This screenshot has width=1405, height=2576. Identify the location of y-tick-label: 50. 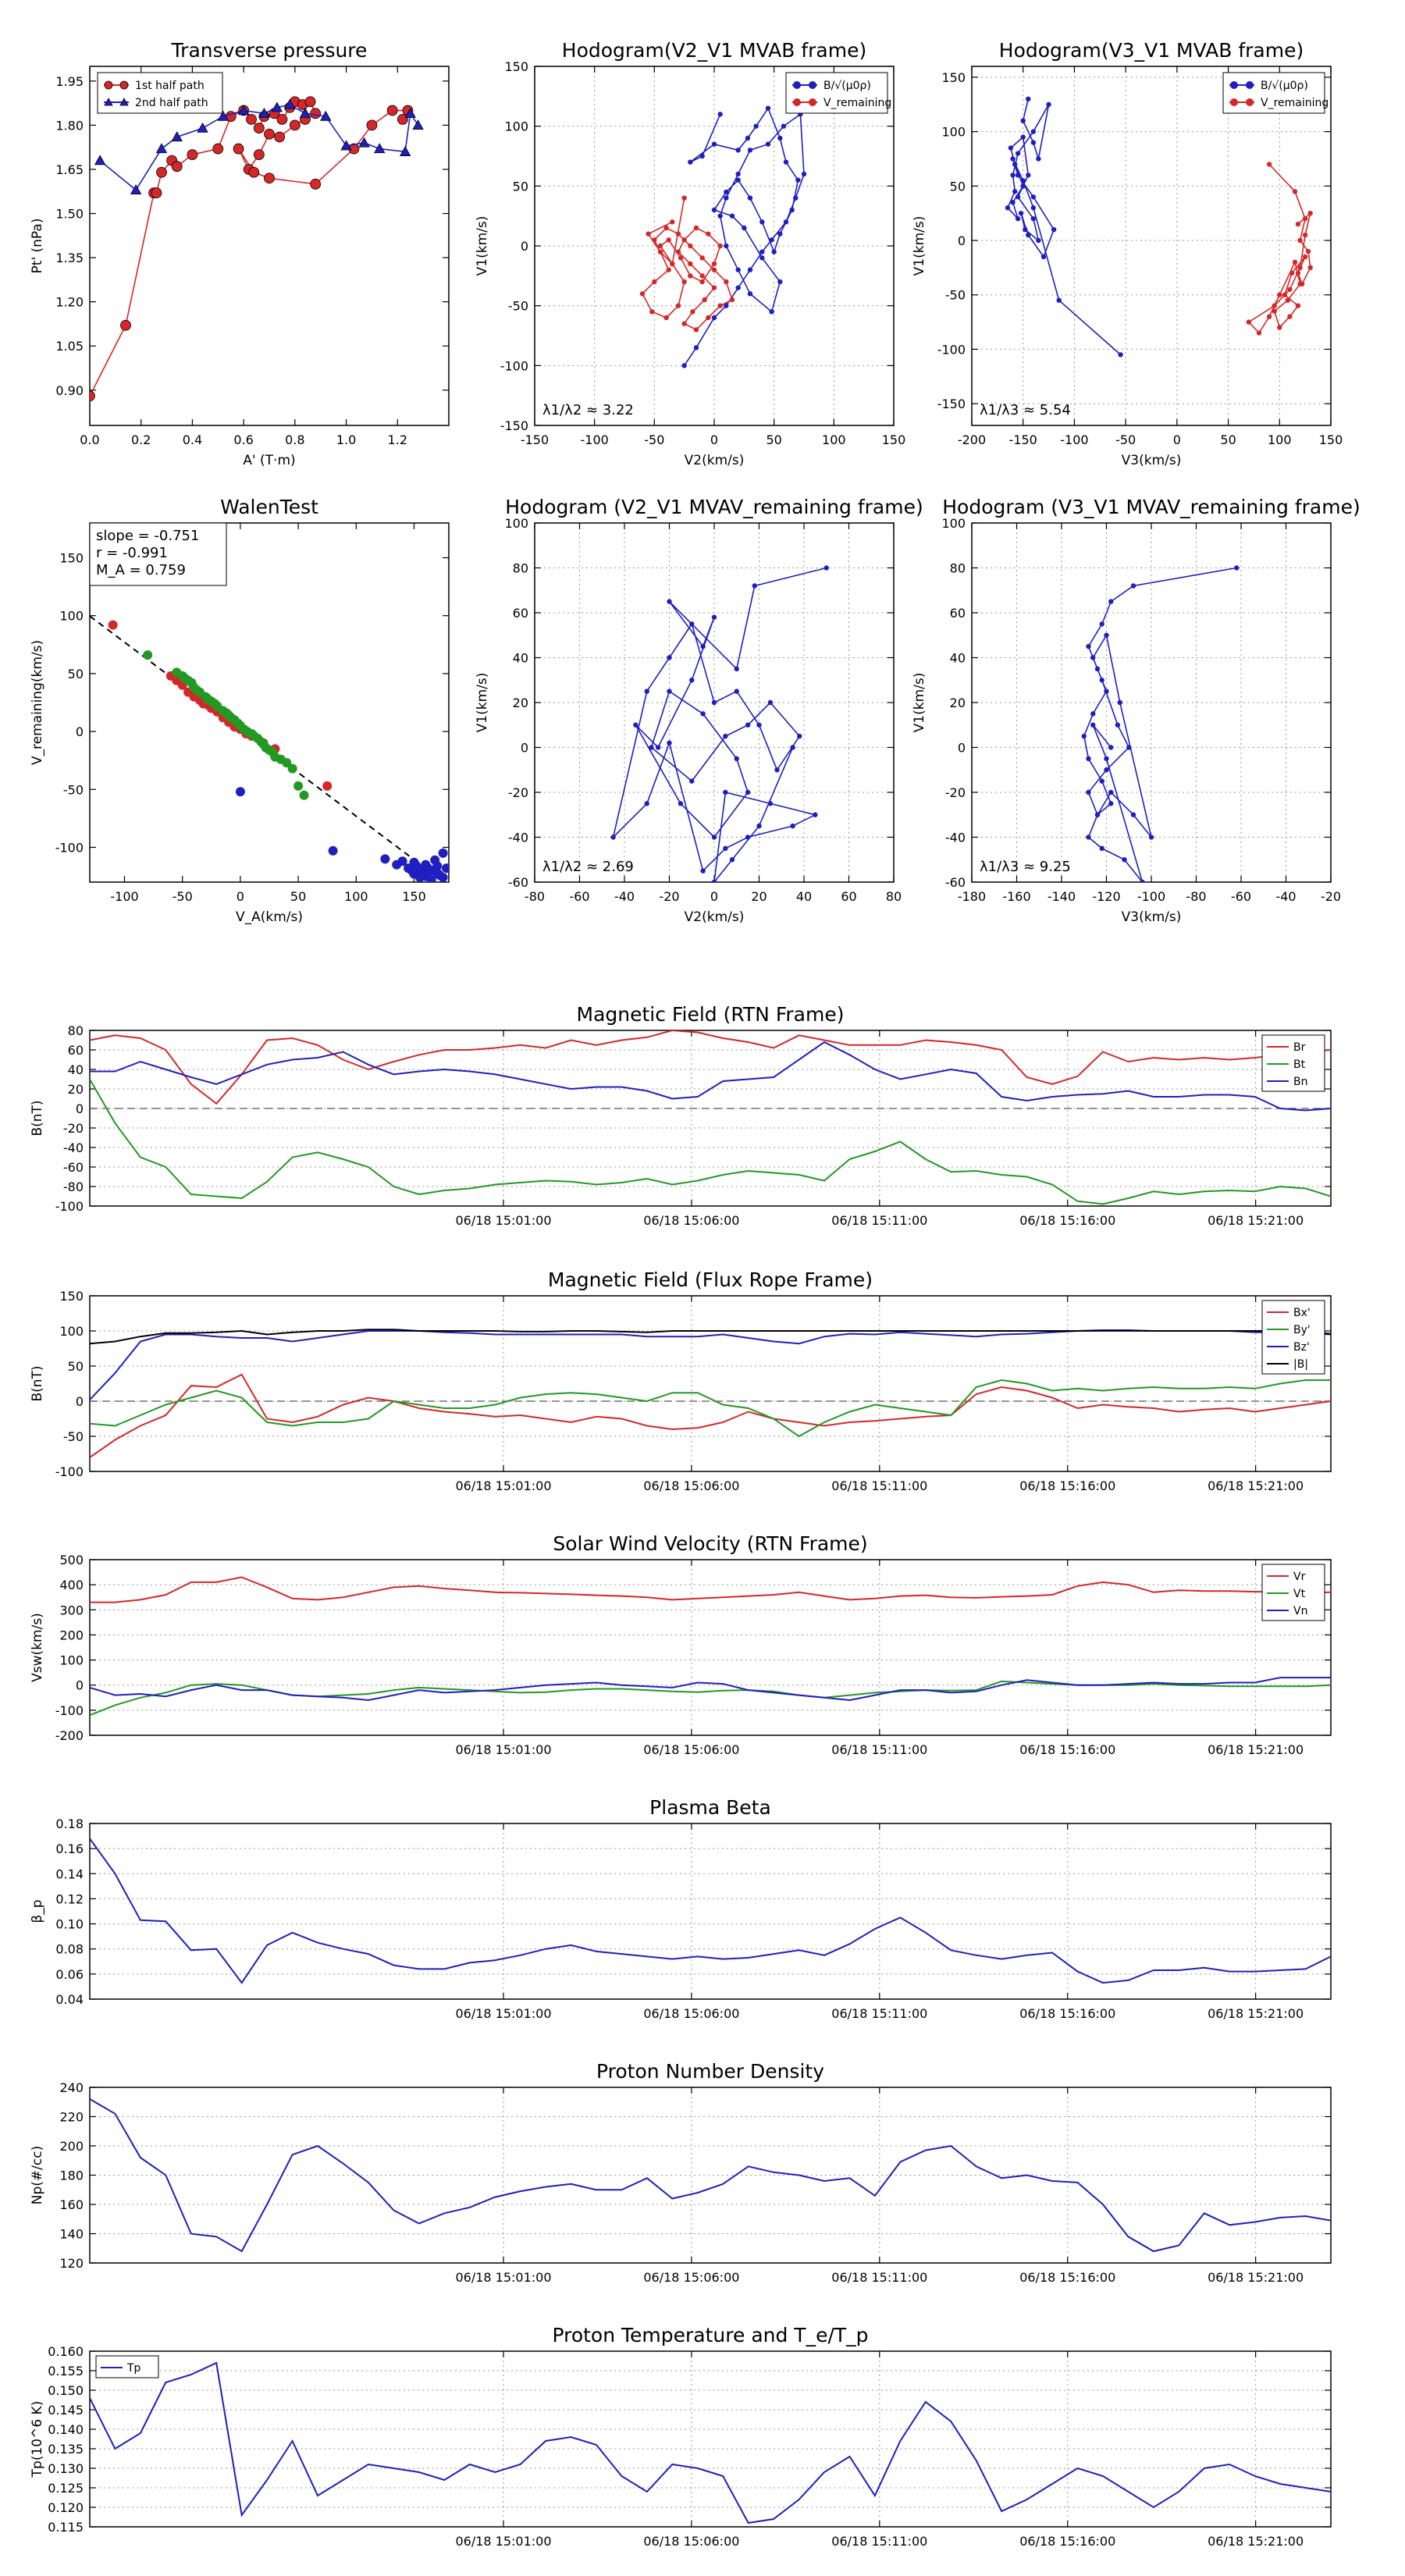
(520, 186).